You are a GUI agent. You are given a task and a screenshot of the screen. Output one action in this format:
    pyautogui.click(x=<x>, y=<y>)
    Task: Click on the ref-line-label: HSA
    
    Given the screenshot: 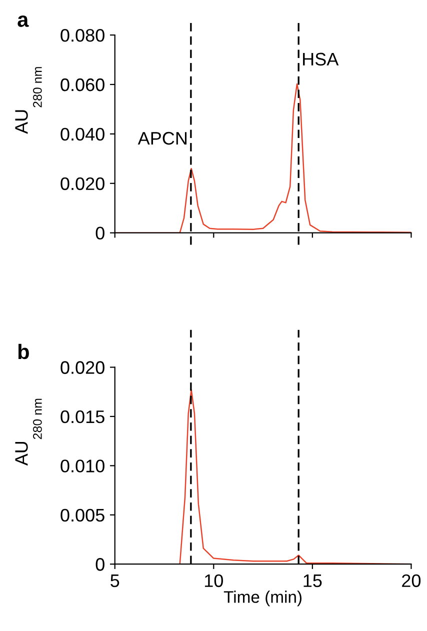 What is the action you would take?
    pyautogui.click(x=321, y=59)
    